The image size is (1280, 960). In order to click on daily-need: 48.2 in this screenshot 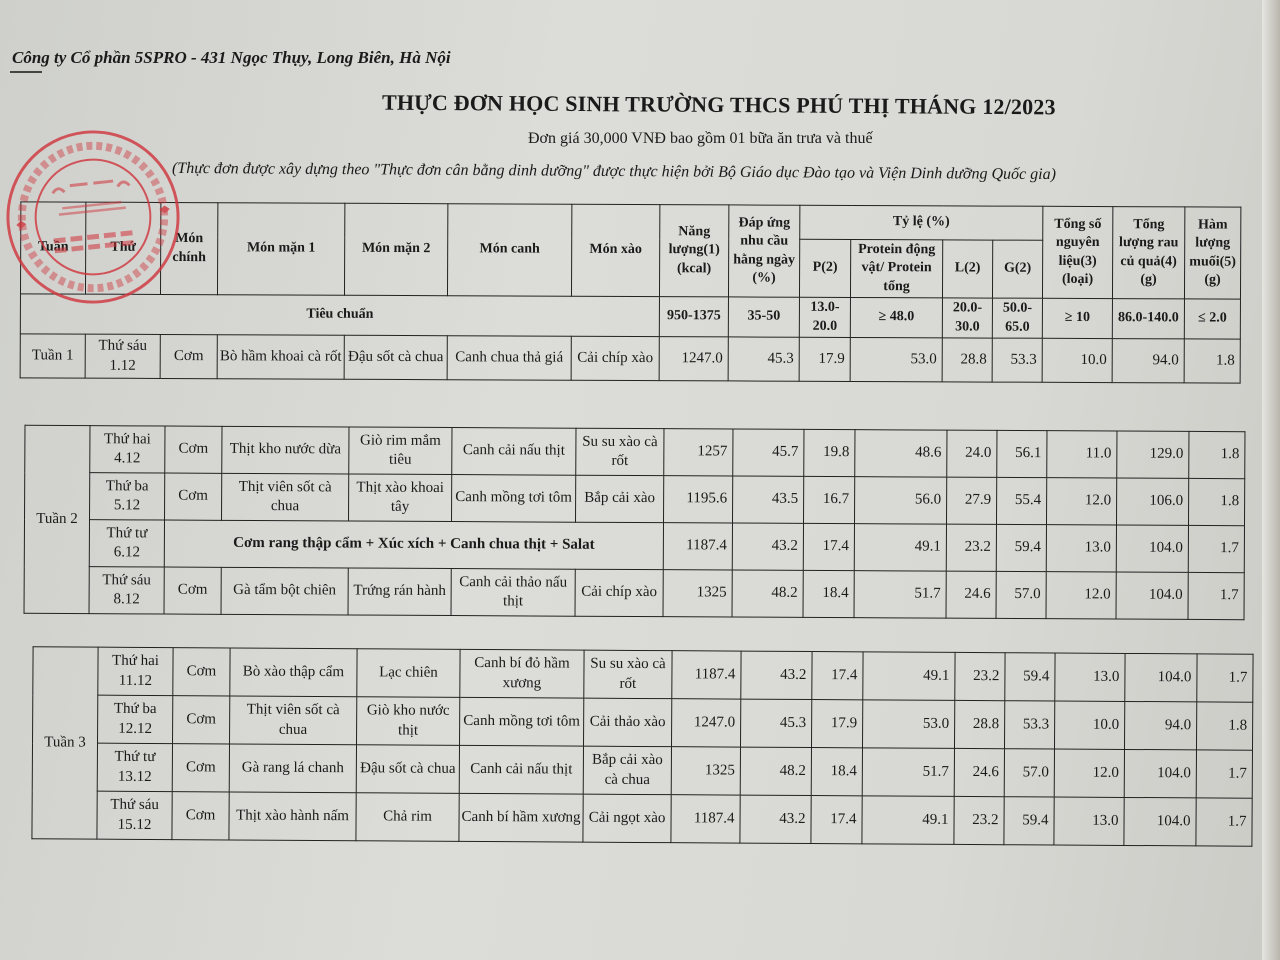, I will do `click(768, 594)`.